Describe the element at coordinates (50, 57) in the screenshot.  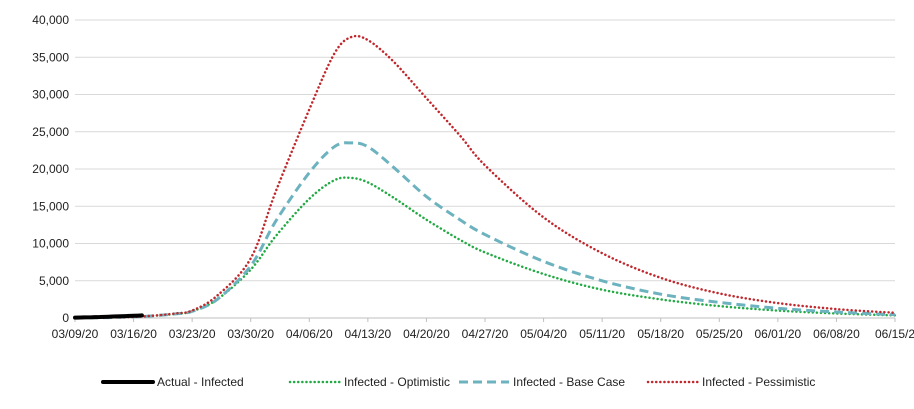
I see `y-tick-label: 35,000` at that location.